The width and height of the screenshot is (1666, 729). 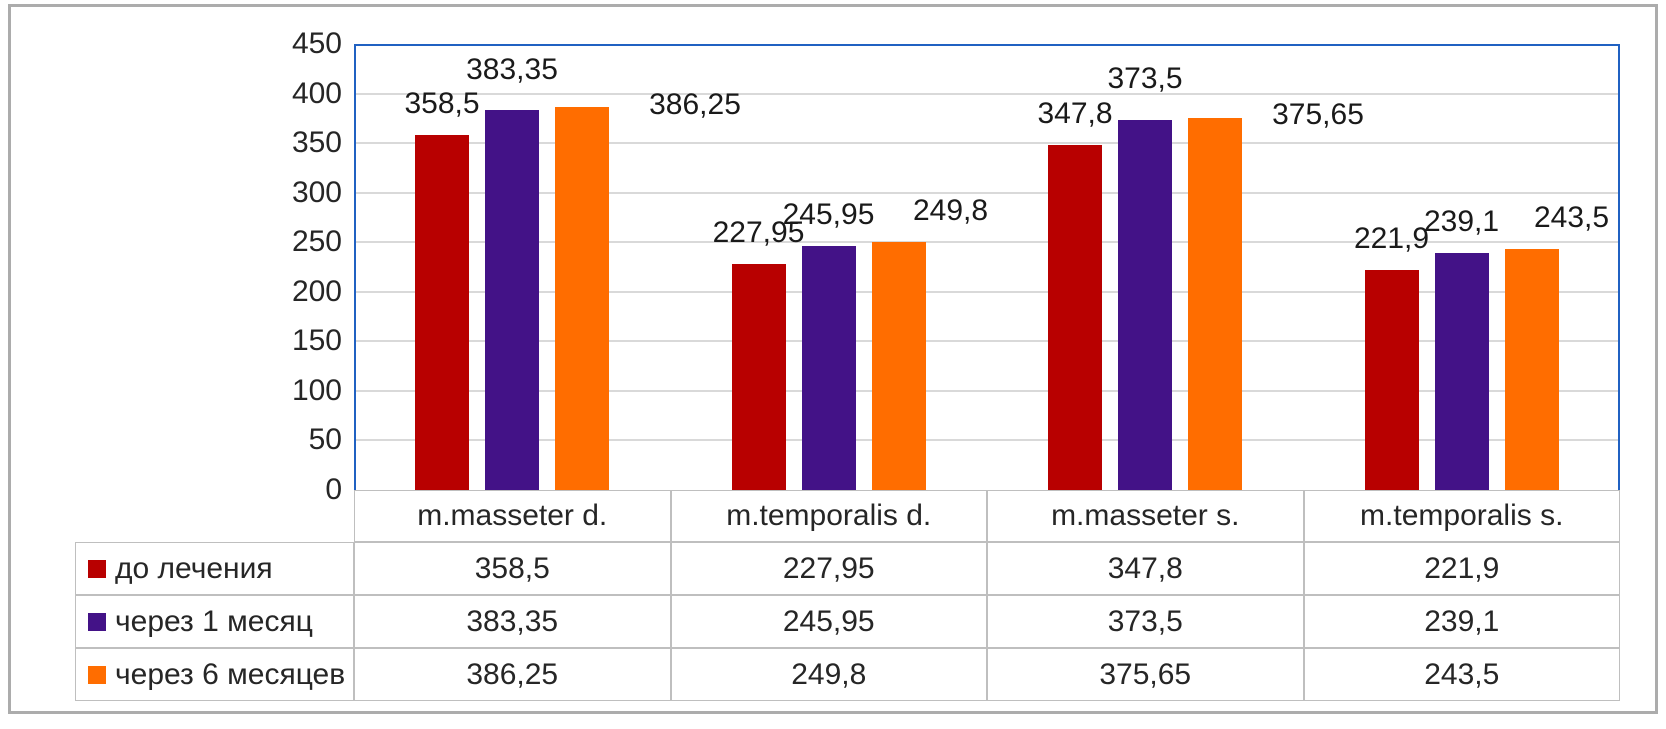 What do you see at coordinates (758, 233) in the screenshot?
I see `bar-value-label: 227,95` at bounding box center [758, 233].